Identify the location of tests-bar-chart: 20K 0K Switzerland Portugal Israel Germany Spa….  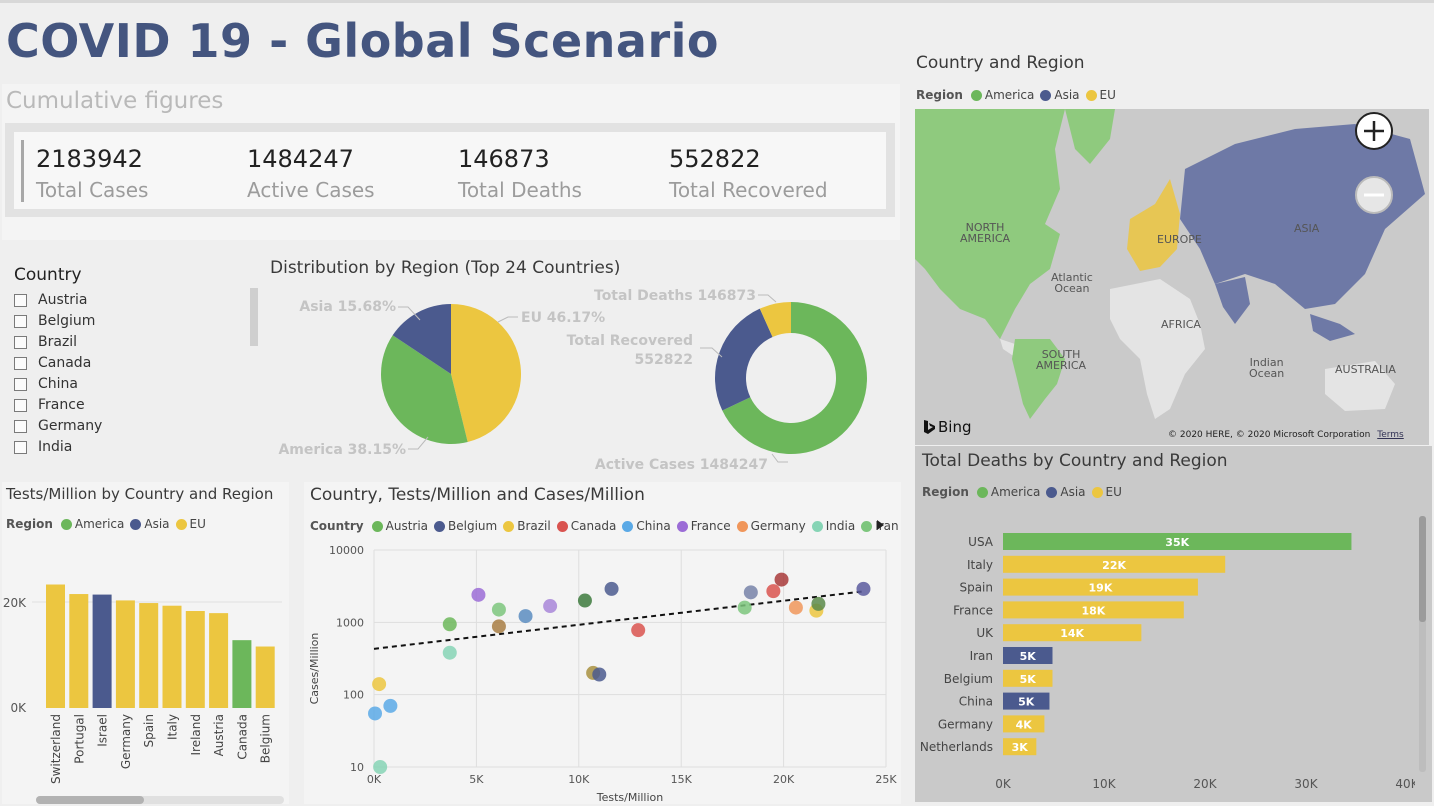
(144, 665).